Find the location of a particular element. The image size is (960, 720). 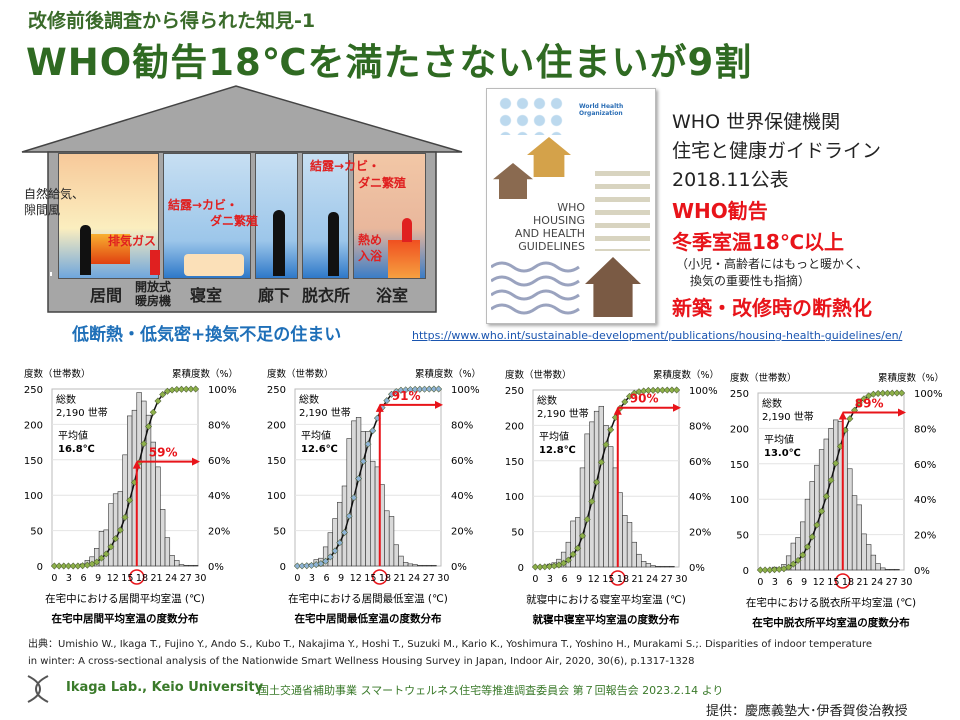

mean-value: 16.8℃ is located at coordinates (76, 449).